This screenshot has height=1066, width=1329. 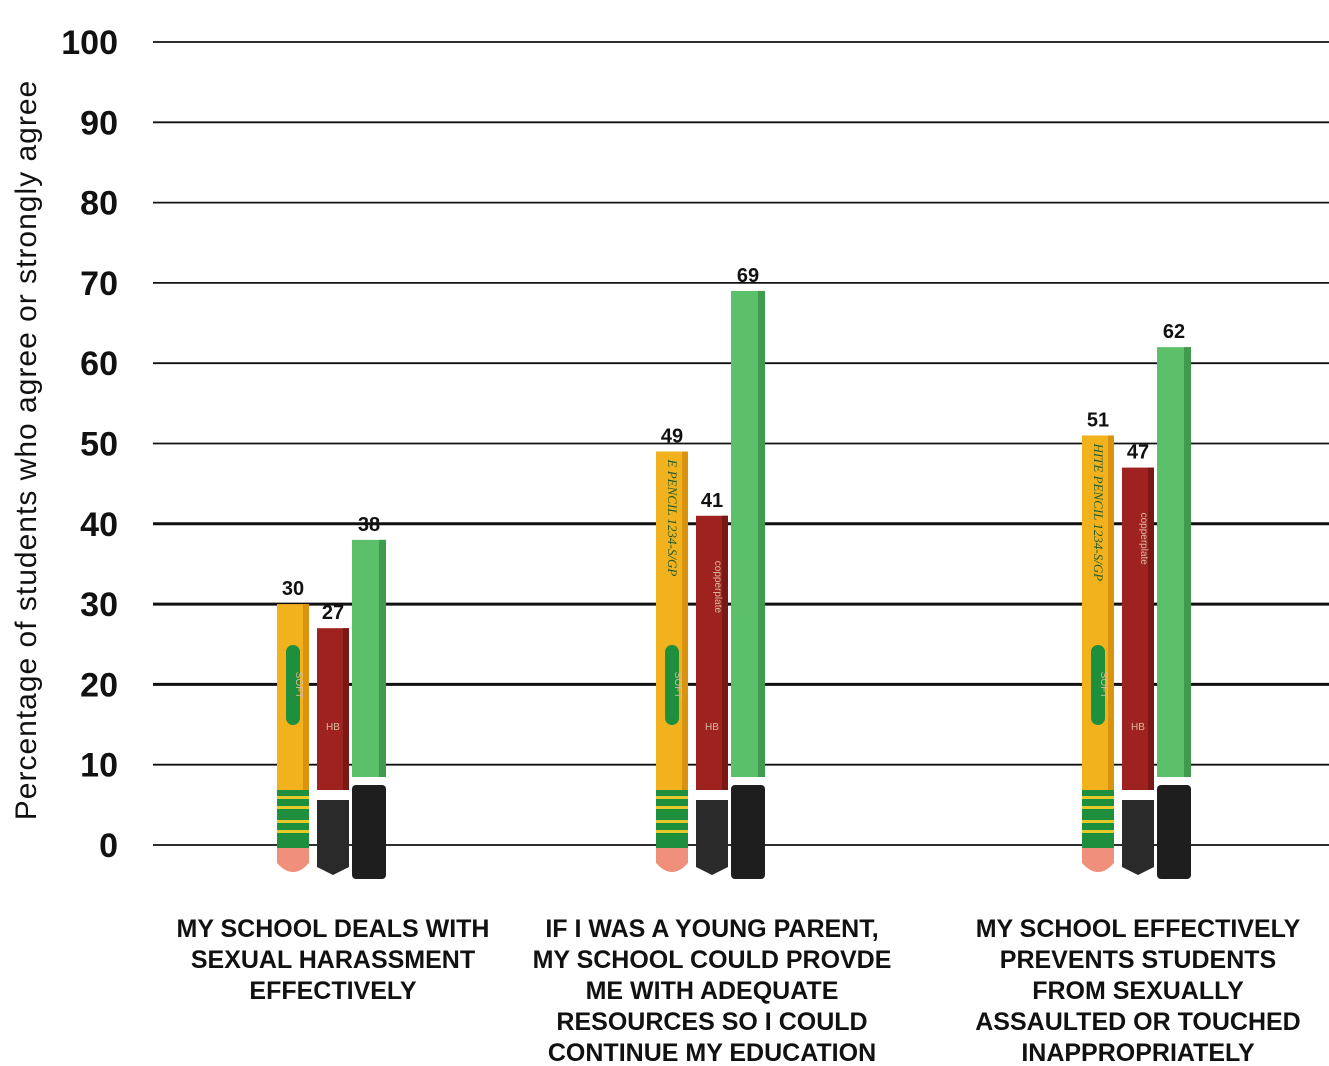 What do you see at coordinates (332, 991) in the screenshot?
I see `category-label-line: EFFECTIVELY` at bounding box center [332, 991].